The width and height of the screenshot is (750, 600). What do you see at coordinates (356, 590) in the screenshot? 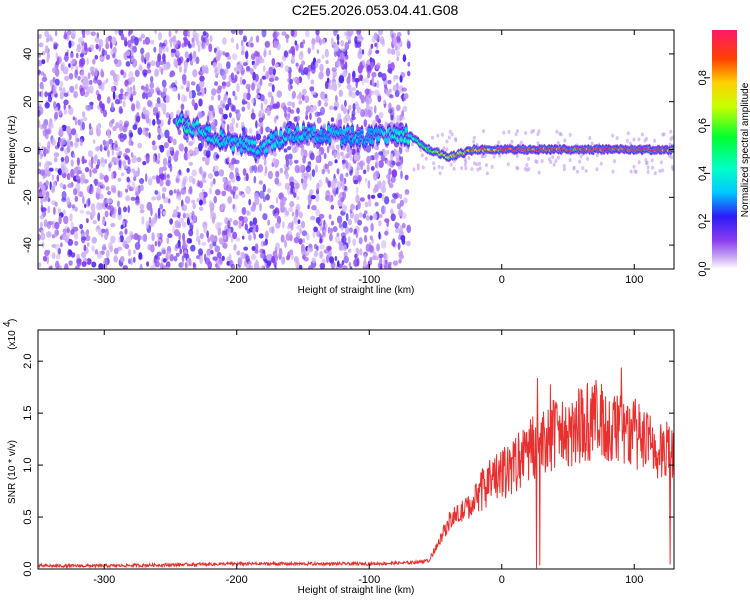
I see `snr-x-label: Height of straight line (km)` at bounding box center [356, 590].